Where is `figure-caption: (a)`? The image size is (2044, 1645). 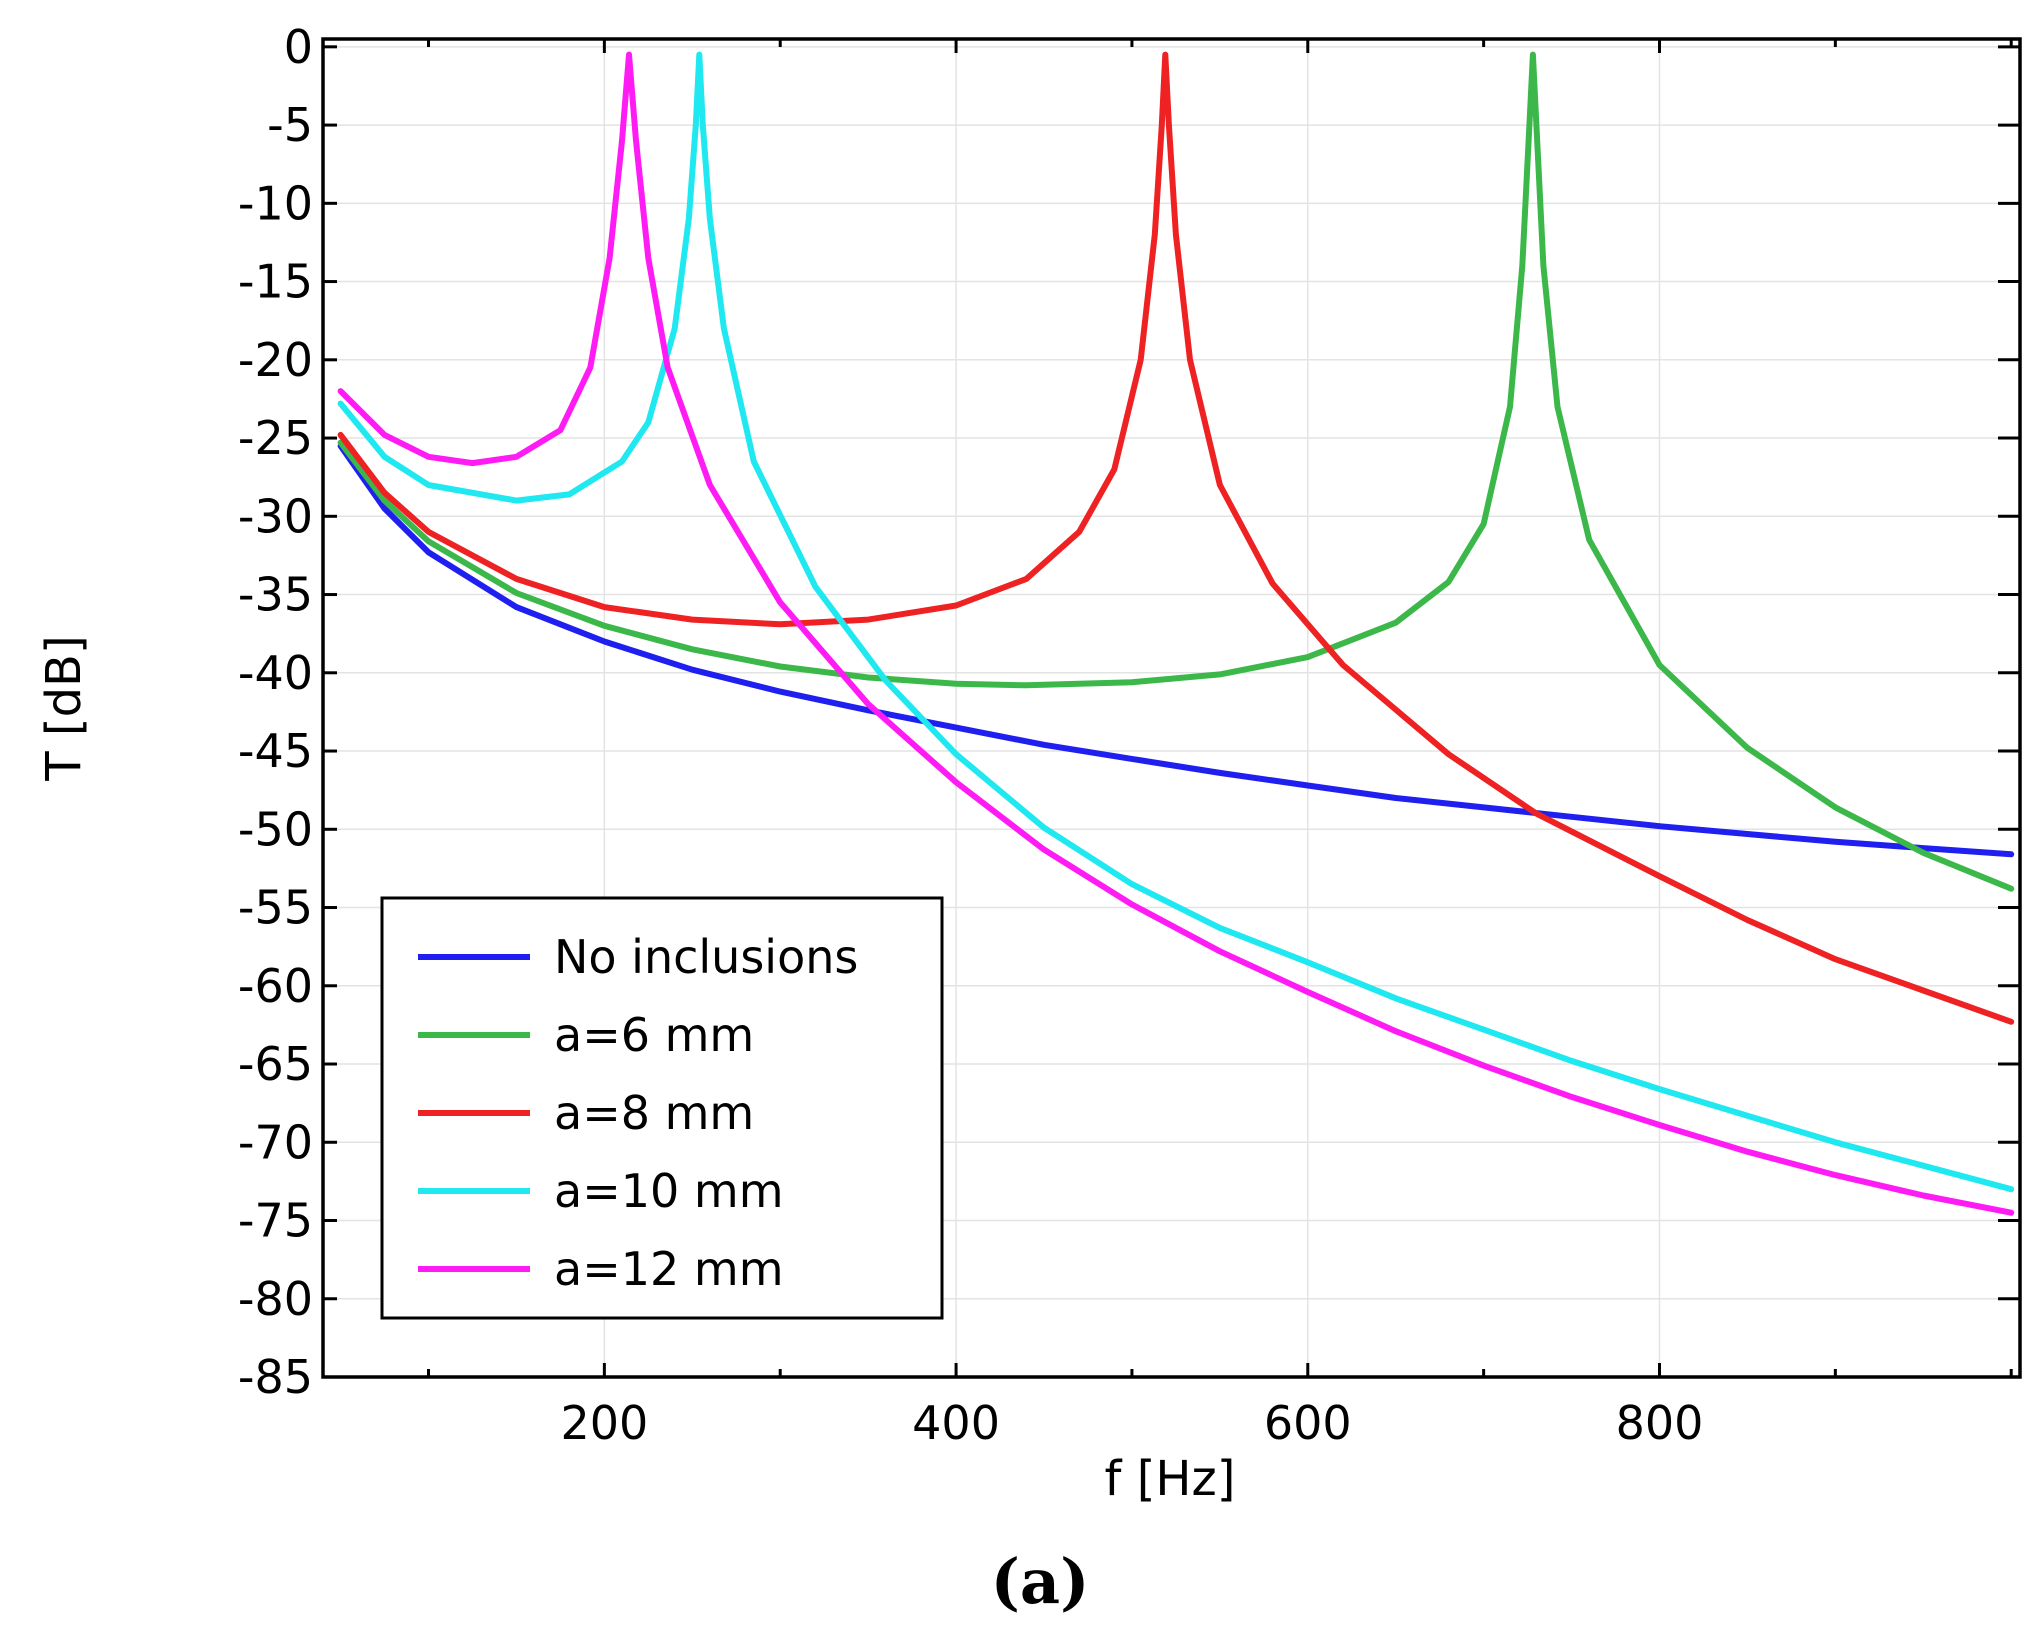 figure-caption: (a) is located at coordinates (1040, 1581).